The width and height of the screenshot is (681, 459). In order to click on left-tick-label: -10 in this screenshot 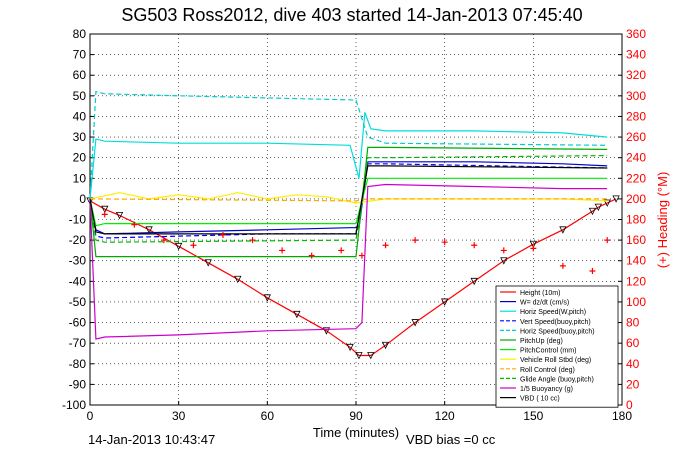, I will do `click(78, 220)`.